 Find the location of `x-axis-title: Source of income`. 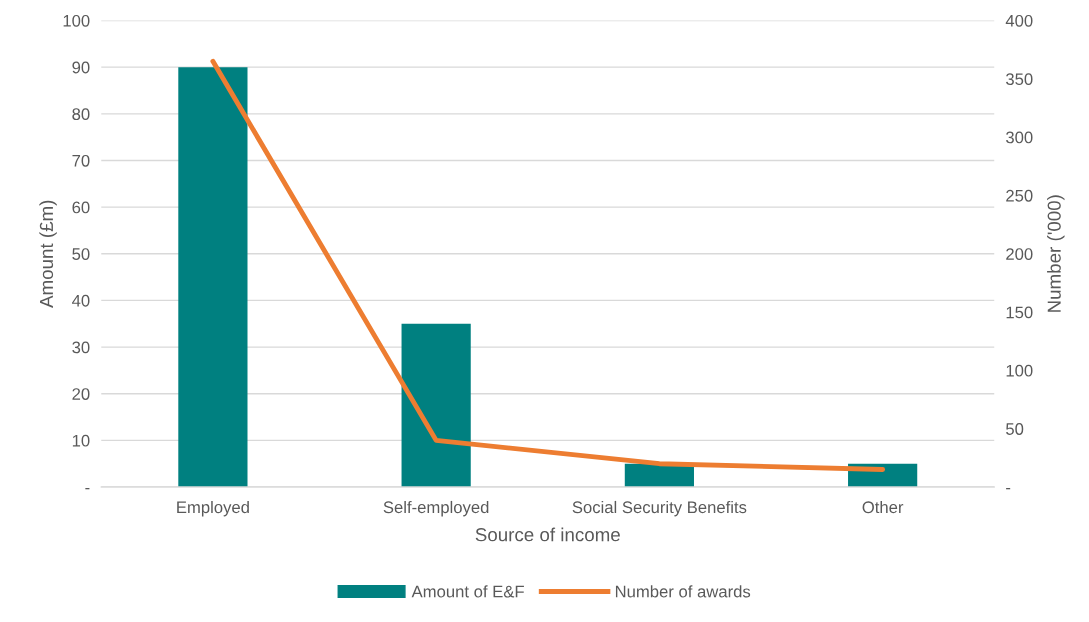

x-axis-title: Source of income is located at coordinates (547, 534).